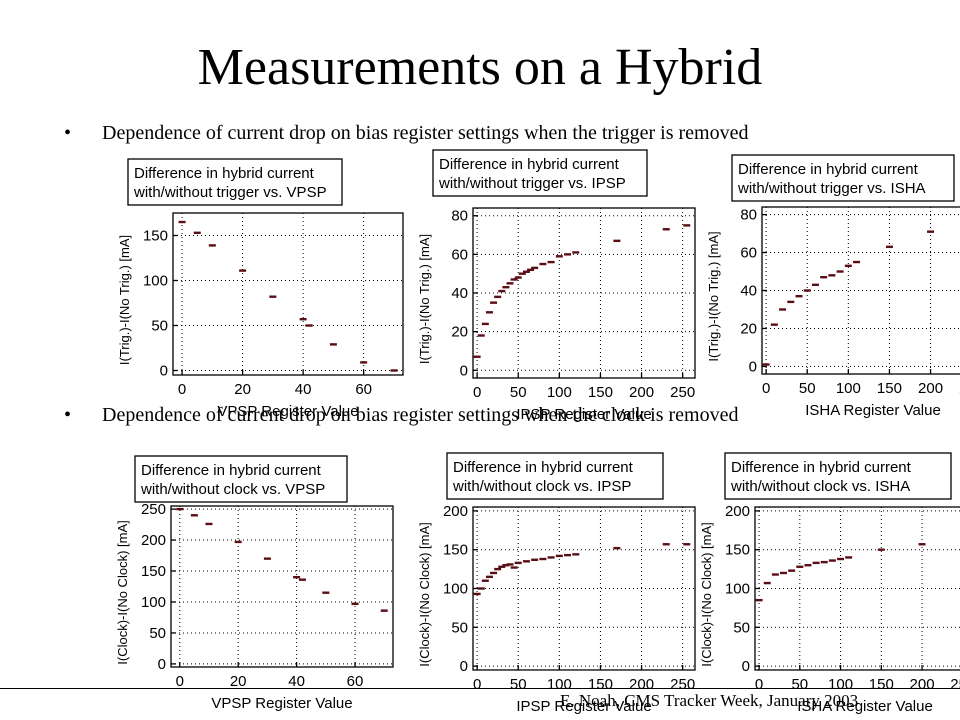  I want to click on y-tick-label: 60, so click(459, 254).